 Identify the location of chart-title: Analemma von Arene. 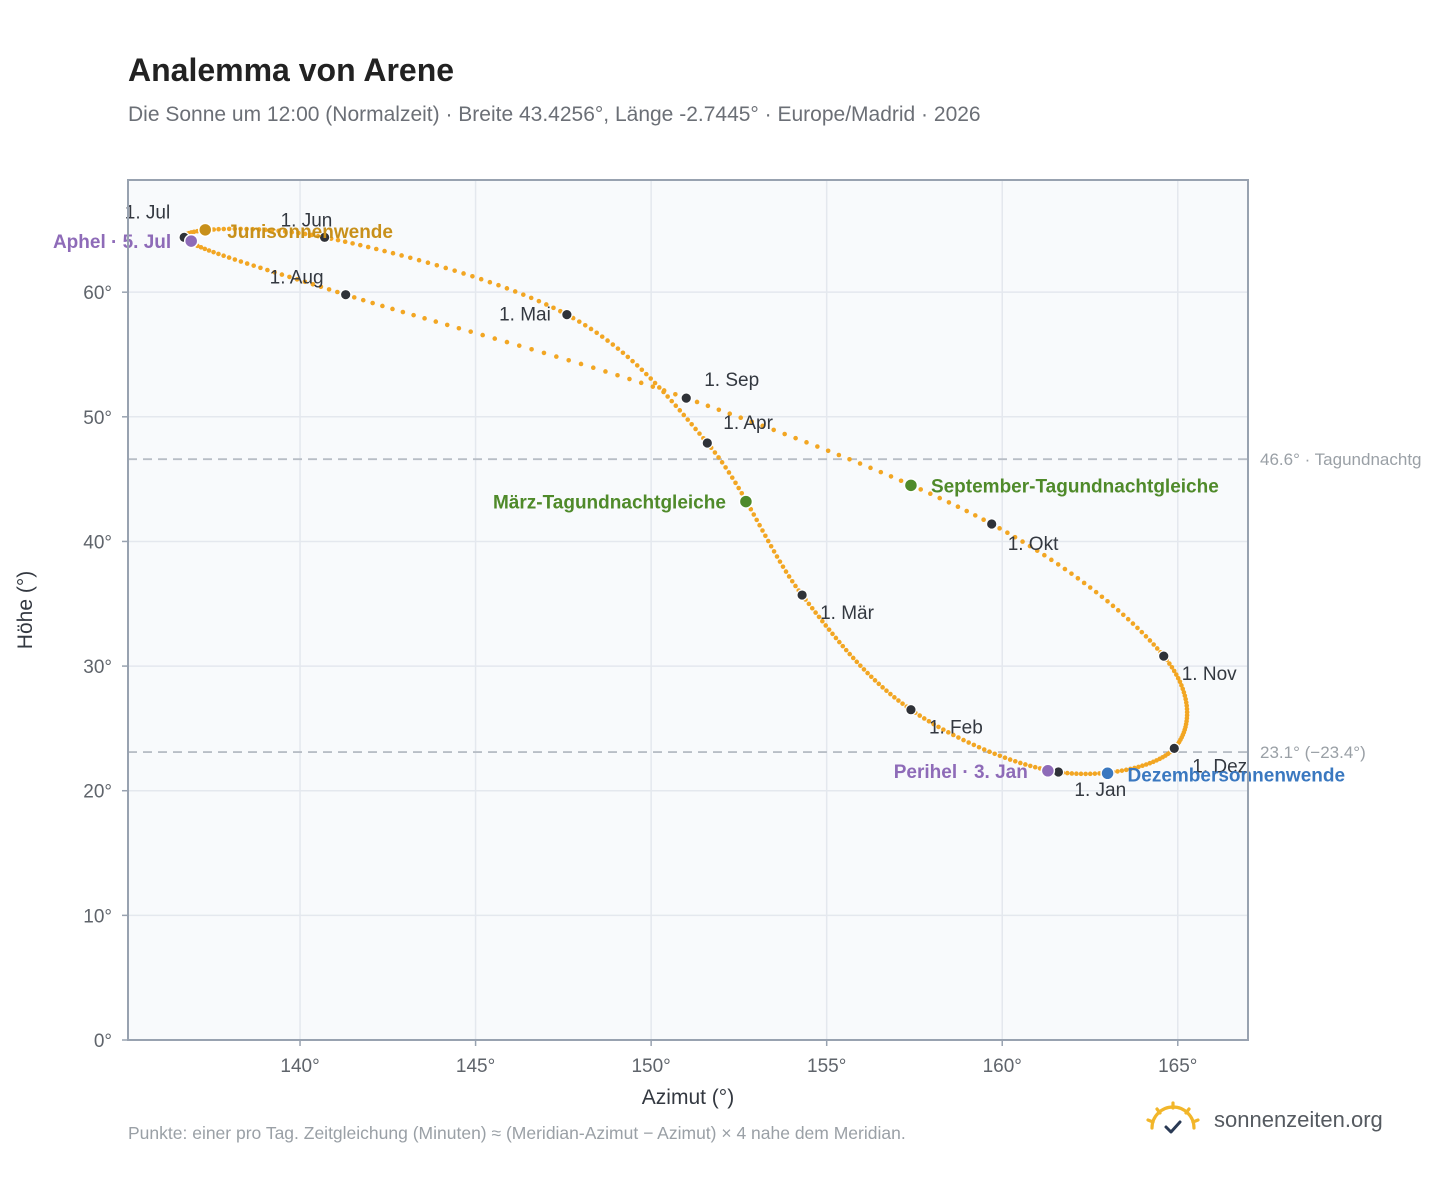
(291, 70).